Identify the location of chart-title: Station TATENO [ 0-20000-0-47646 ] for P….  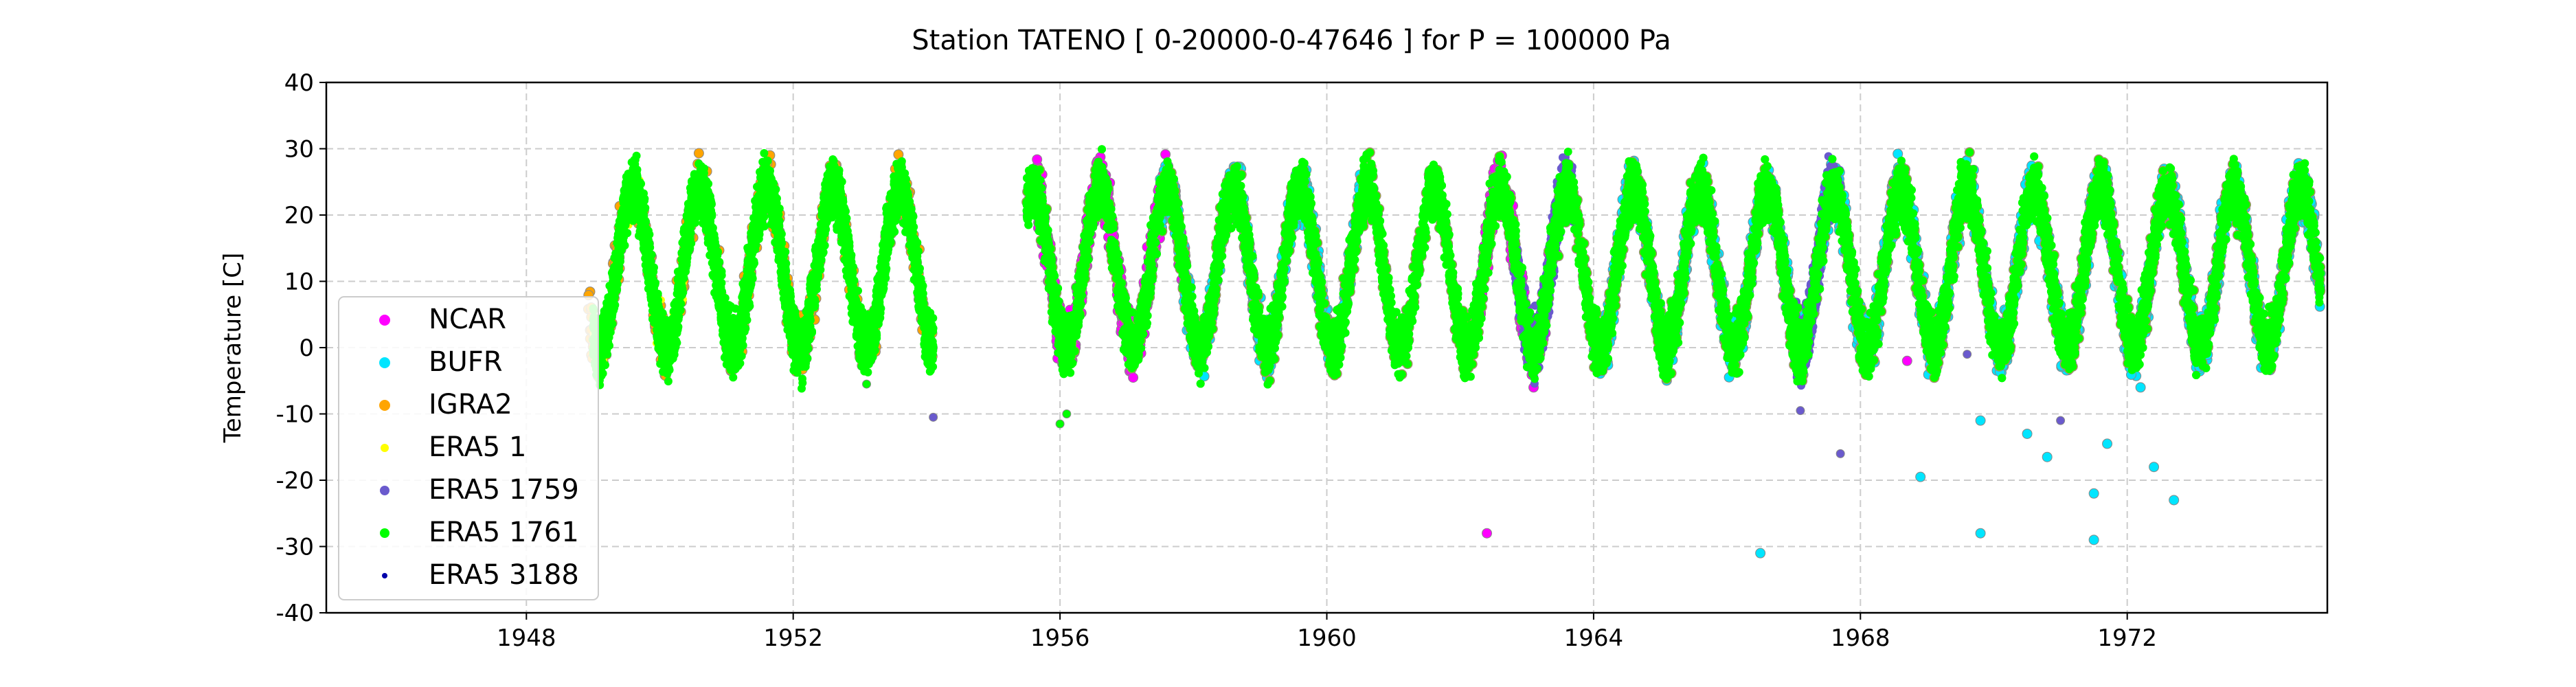
(1291, 41).